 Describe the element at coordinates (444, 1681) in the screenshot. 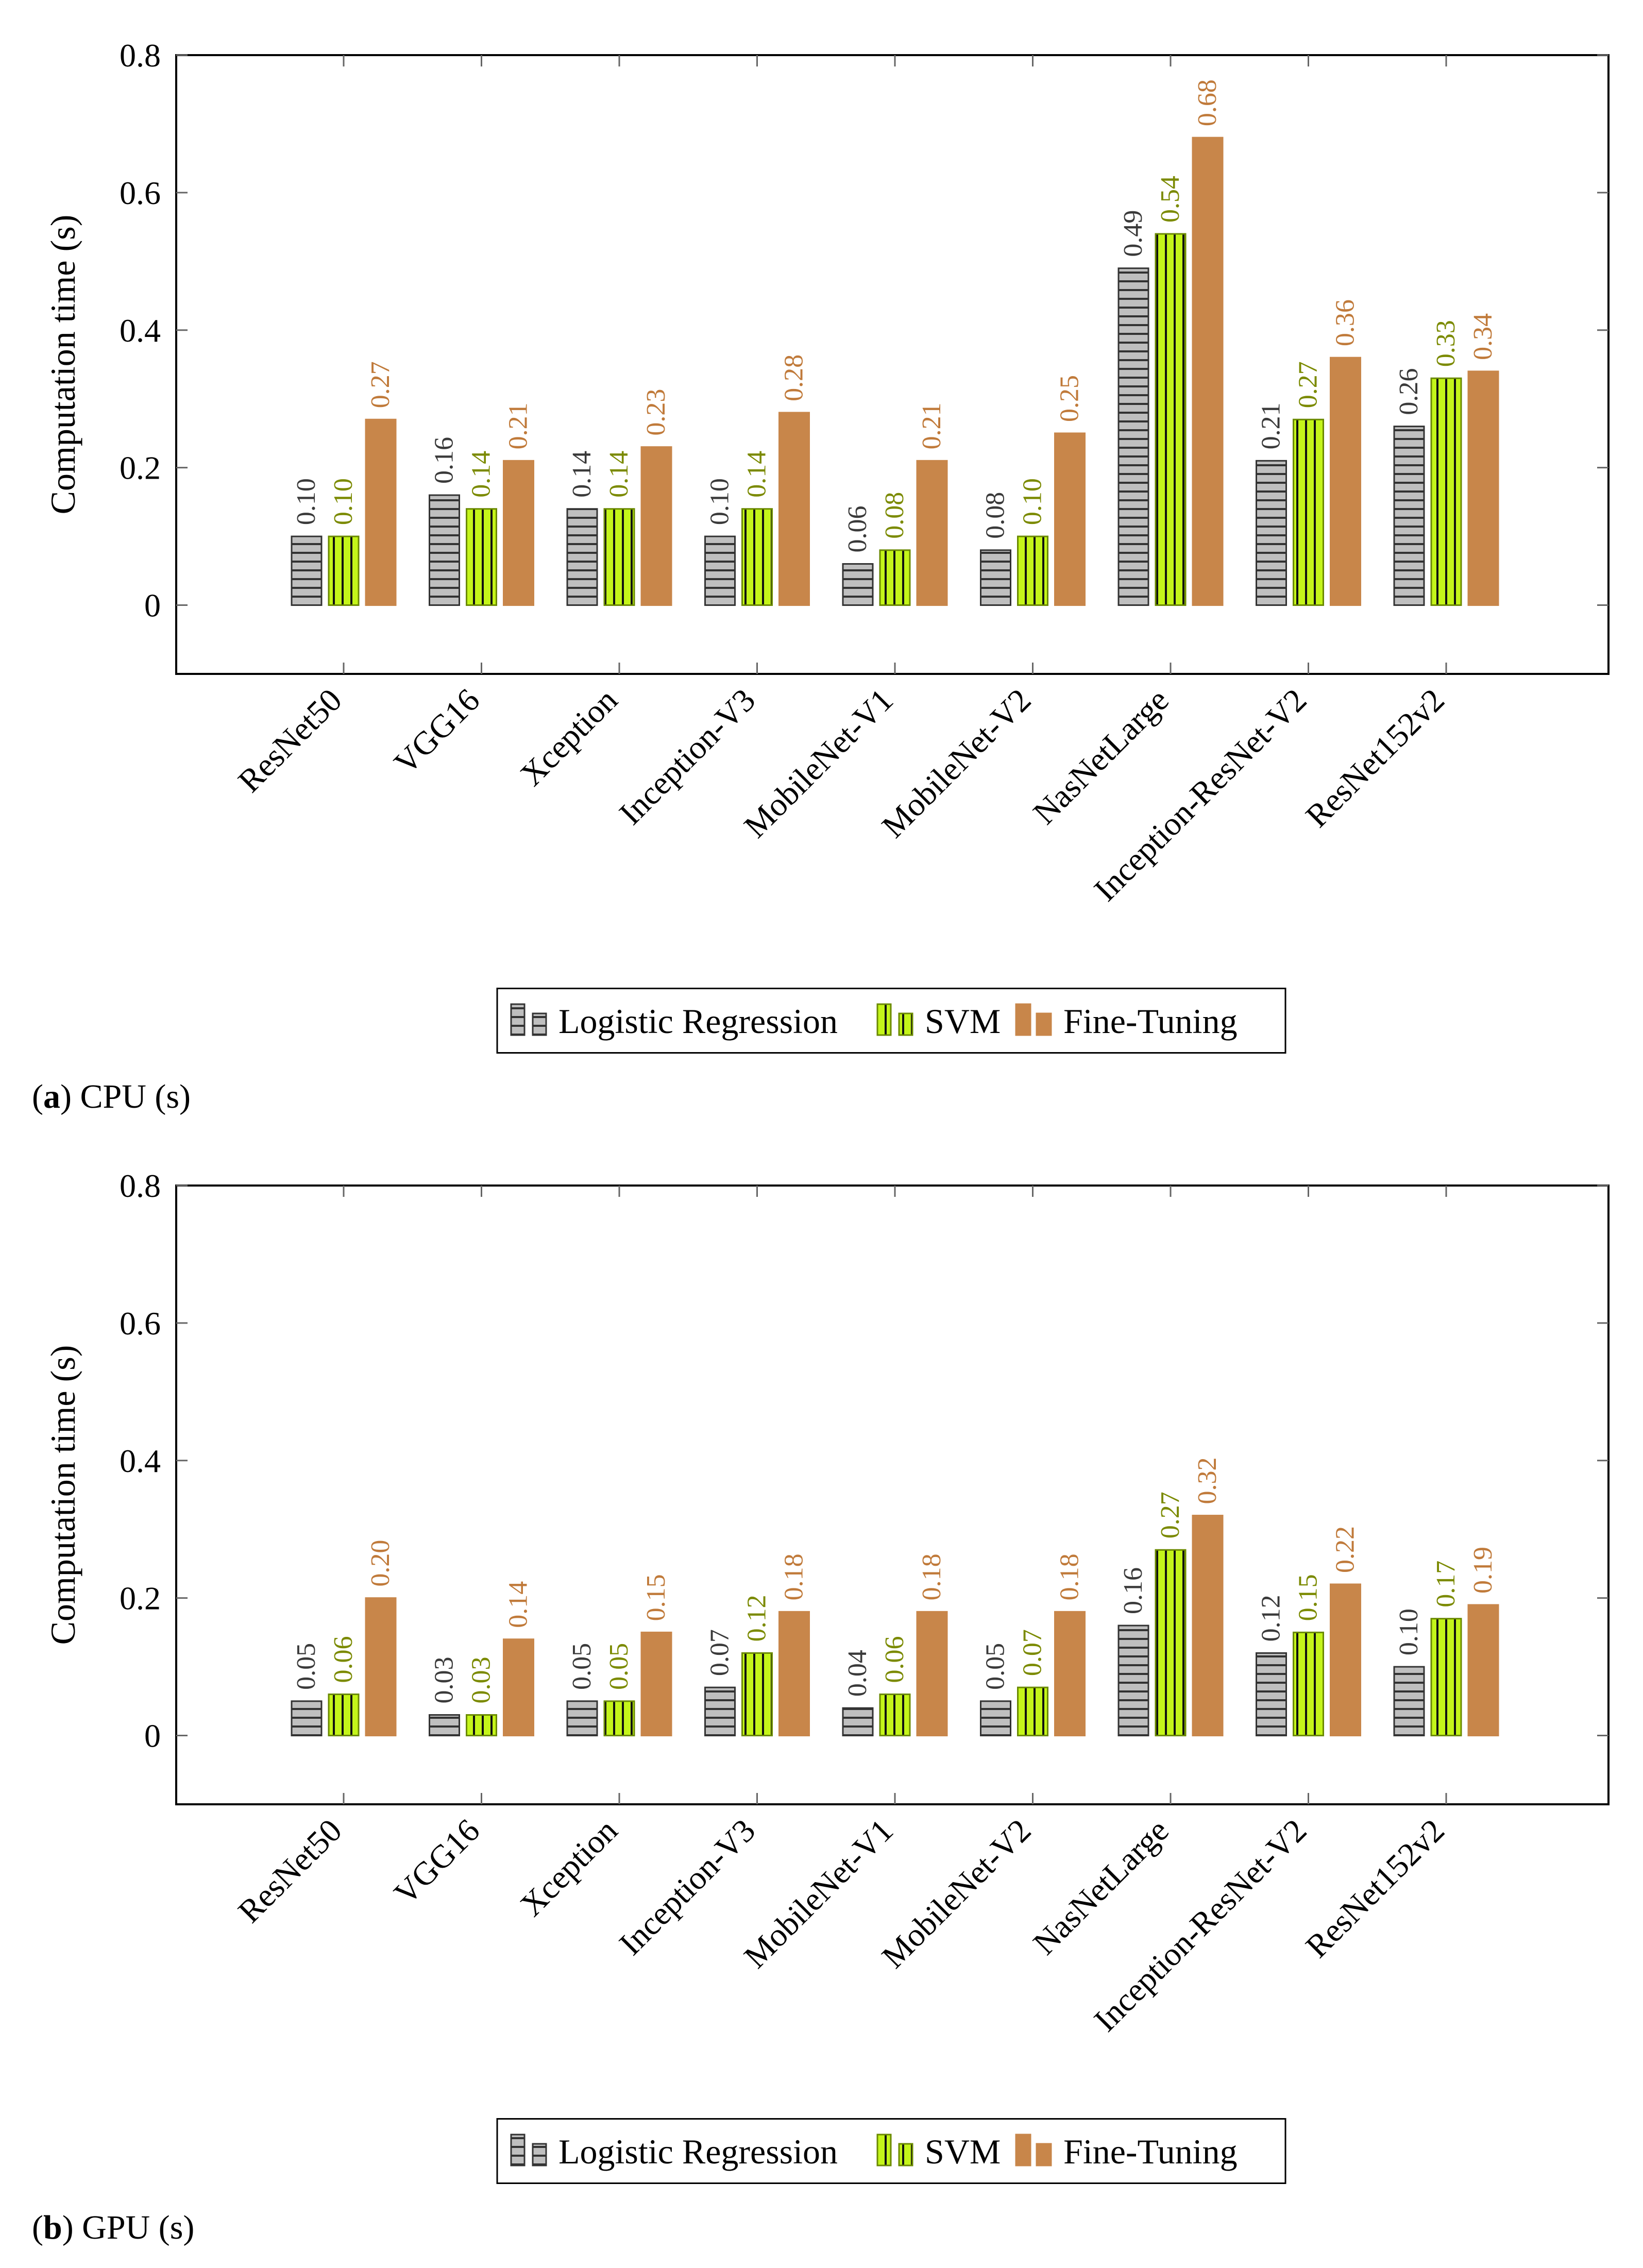

I see `data-label-logistic-regression: 0.03` at that location.